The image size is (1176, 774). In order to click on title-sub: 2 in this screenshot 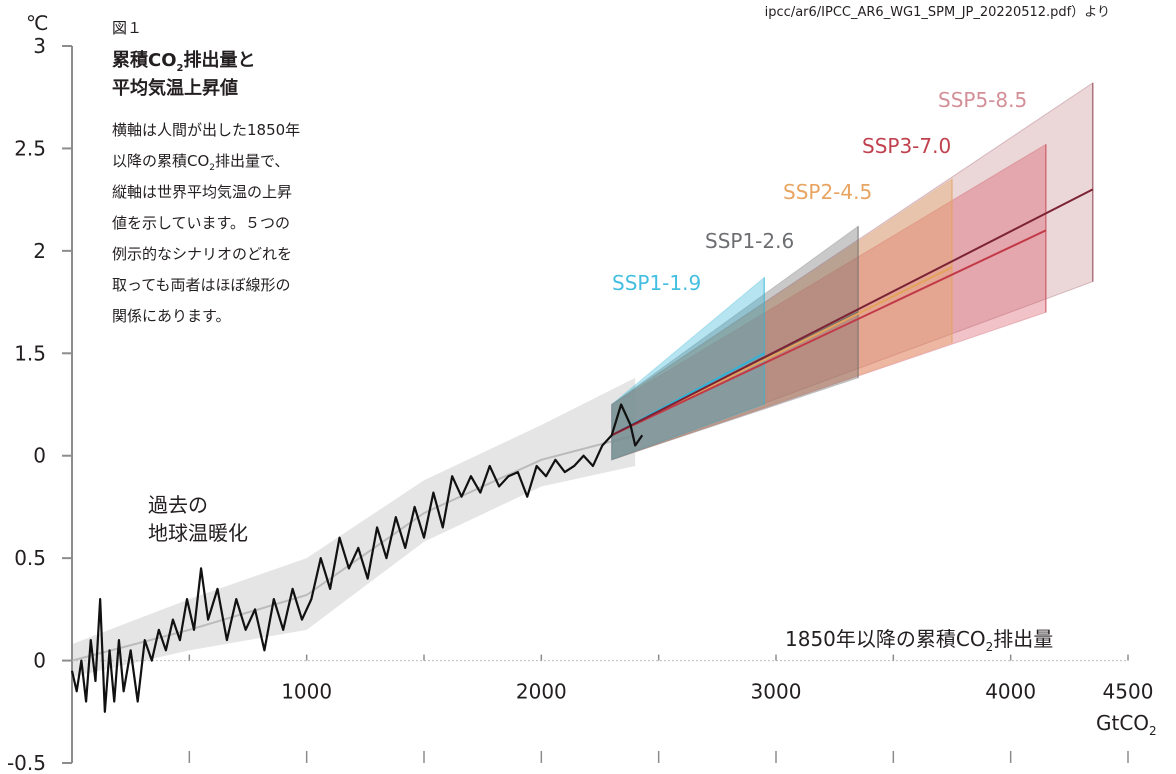, I will do `click(180, 68)`.